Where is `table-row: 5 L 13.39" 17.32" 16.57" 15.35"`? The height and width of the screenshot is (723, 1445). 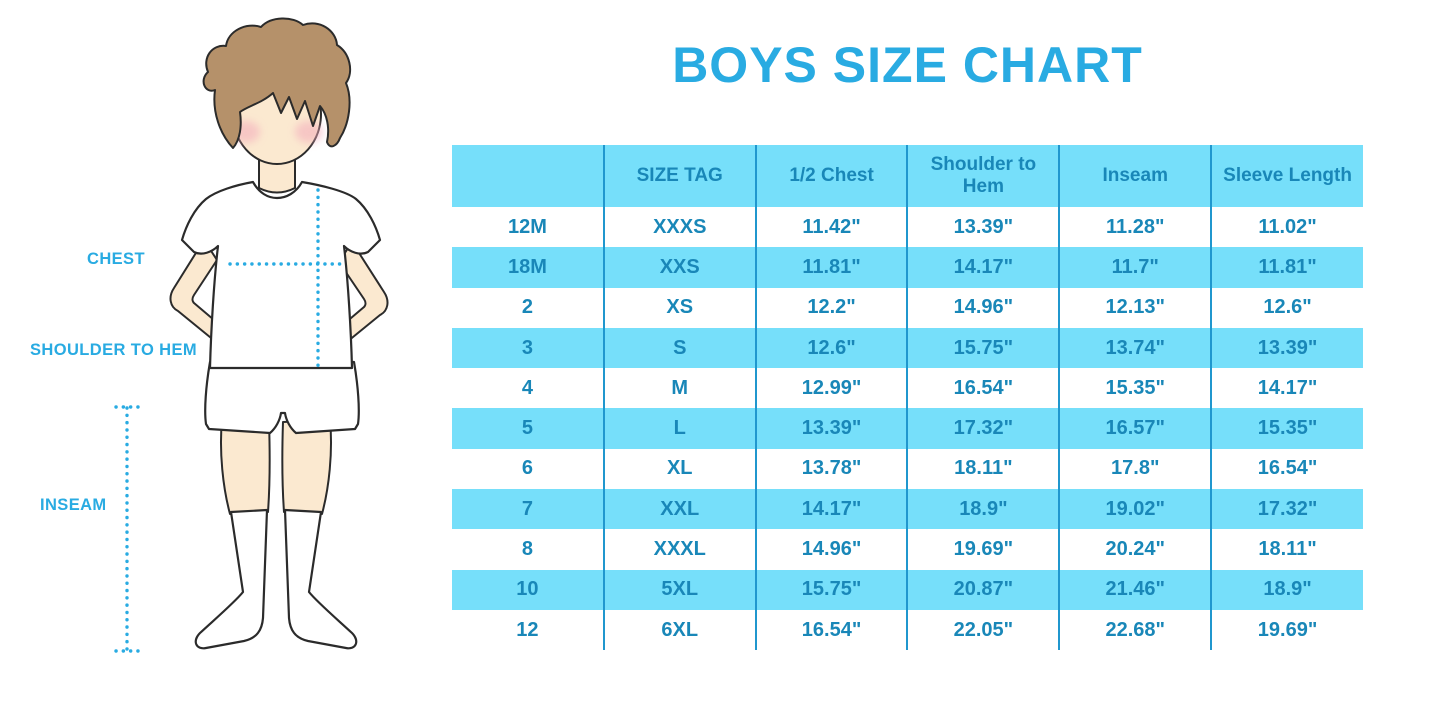 table-row: 5 L 13.39" 17.32" 16.57" 15.35" is located at coordinates (907, 428).